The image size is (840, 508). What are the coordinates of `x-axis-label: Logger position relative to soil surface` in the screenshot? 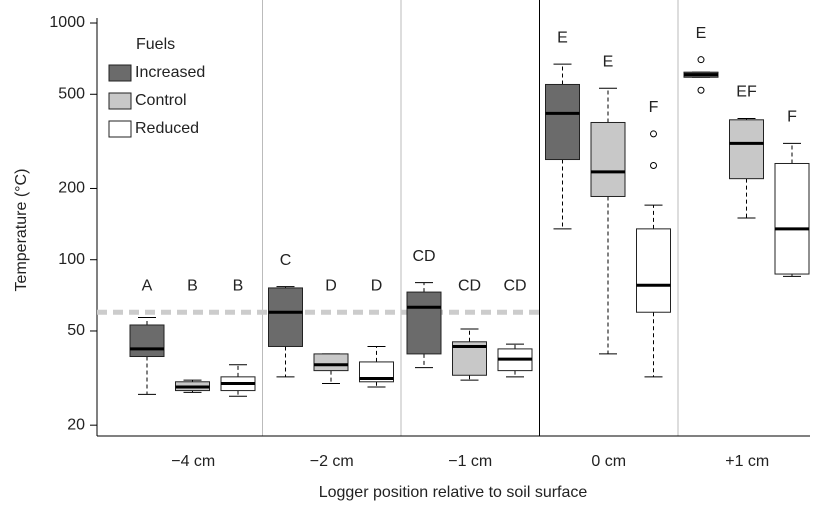 It's located at (453, 492).